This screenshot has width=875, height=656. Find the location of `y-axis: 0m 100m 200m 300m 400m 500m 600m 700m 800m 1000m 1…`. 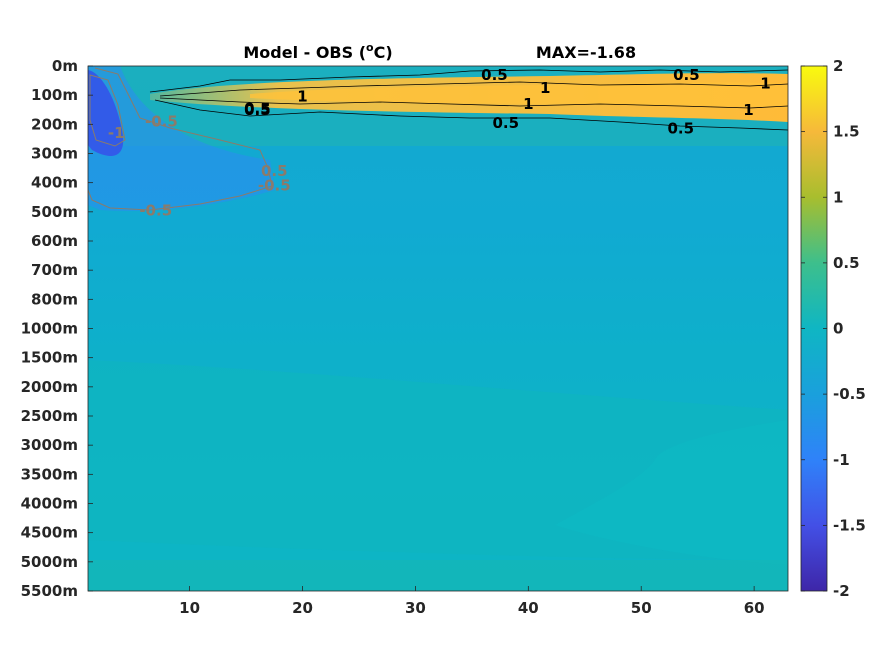

y-axis: 0m 100m 200m 300m 400m 500m 600m 700m 800m 1000m 1… is located at coordinates (57, 328).